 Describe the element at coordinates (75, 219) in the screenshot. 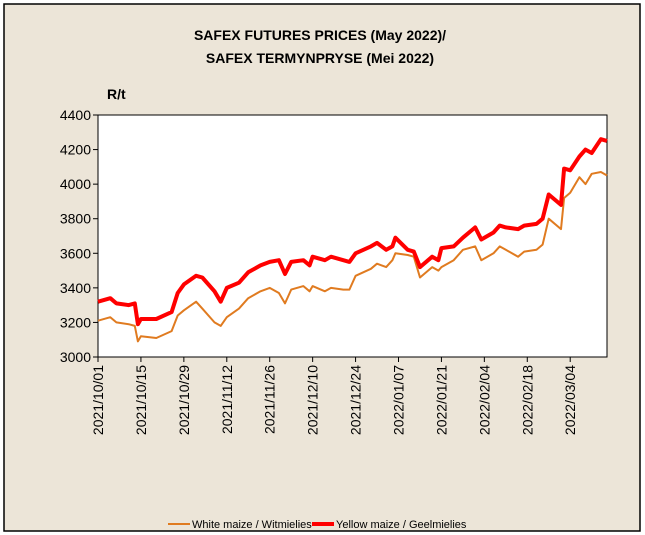

I see `y-tick-label: 3800` at that location.